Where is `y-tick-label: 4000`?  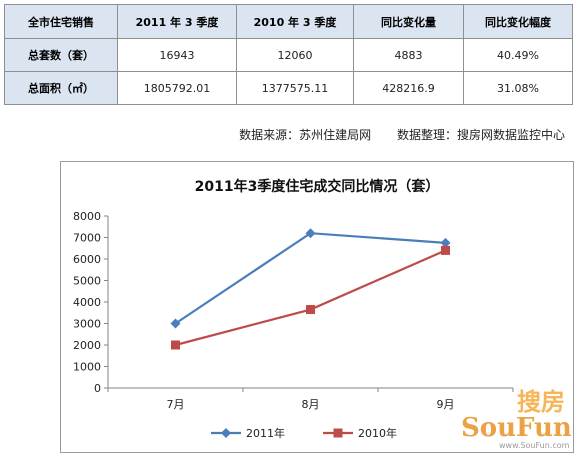 y-tick-label: 4000 is located at coordinates (87, 302).